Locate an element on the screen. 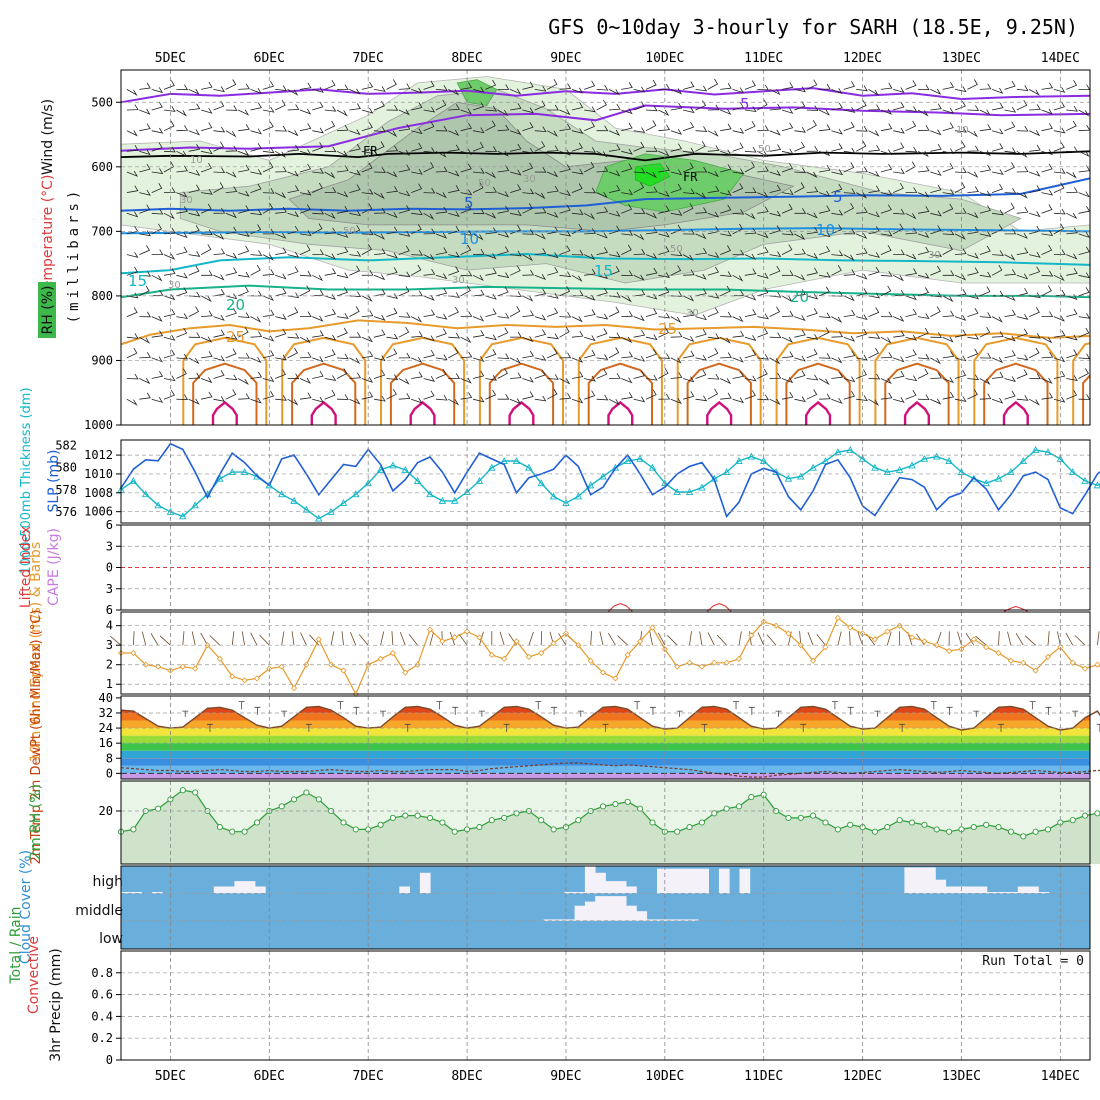 The width and height of the screenshot is (1100, 1100). surface-wind-barb is located at coordinates (821, 640).